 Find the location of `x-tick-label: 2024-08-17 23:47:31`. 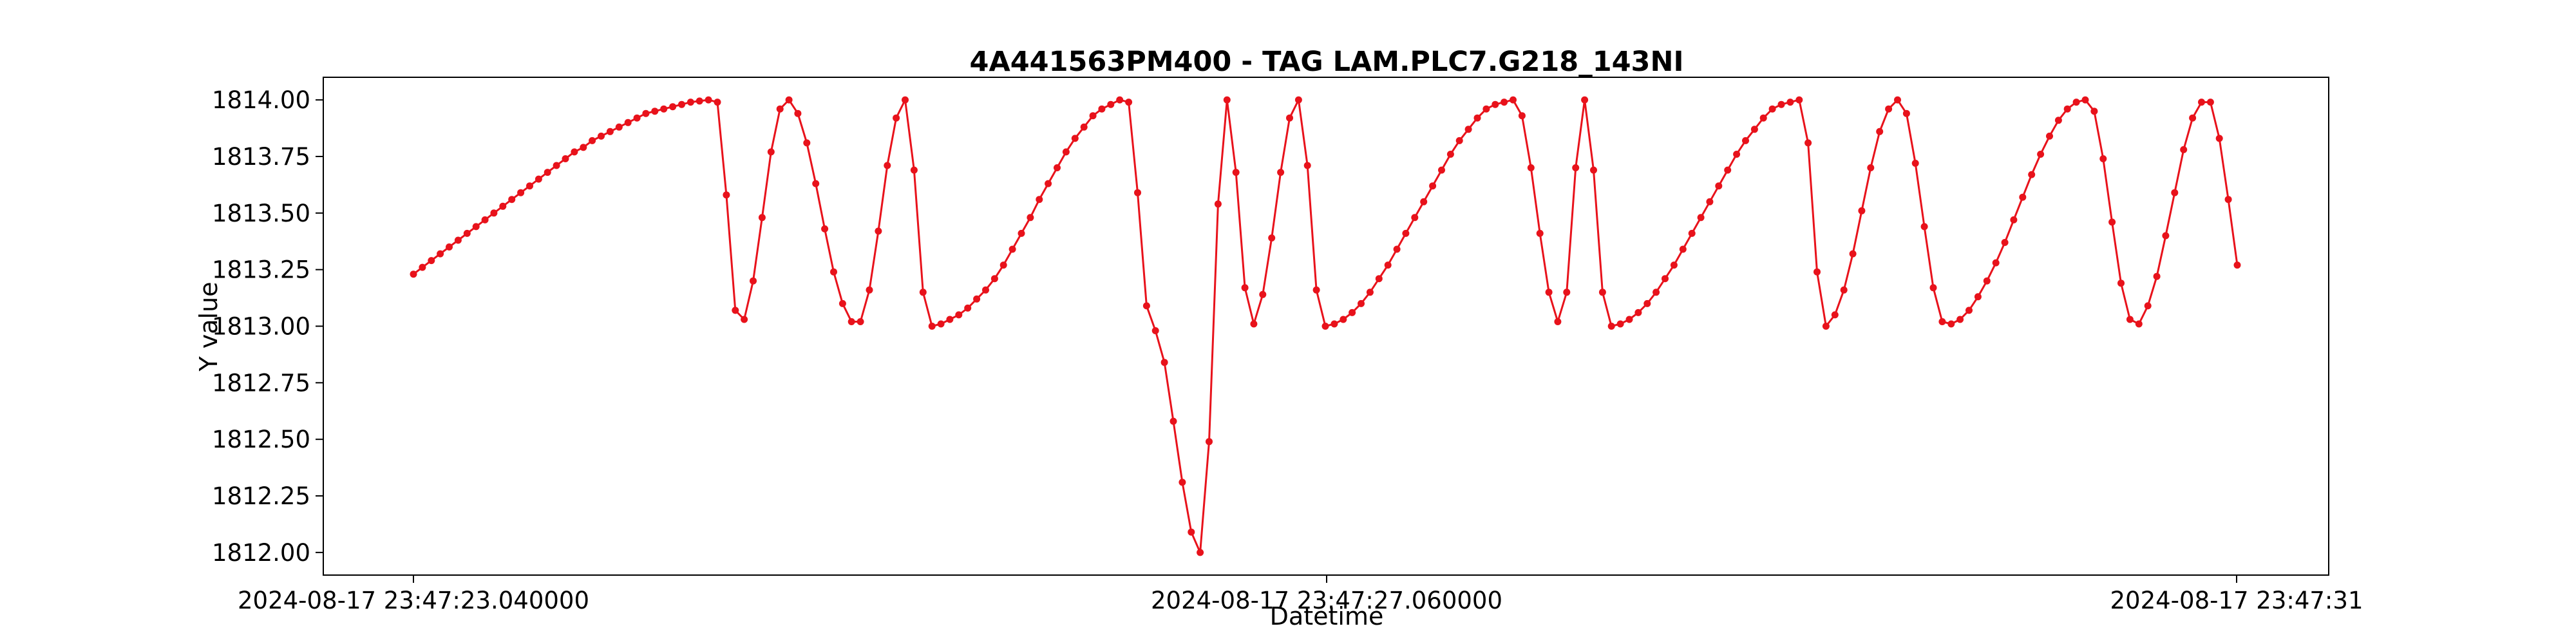

x-tick-label: 2024-08-17 23:47:31 is located at coordinates (2236, 601).